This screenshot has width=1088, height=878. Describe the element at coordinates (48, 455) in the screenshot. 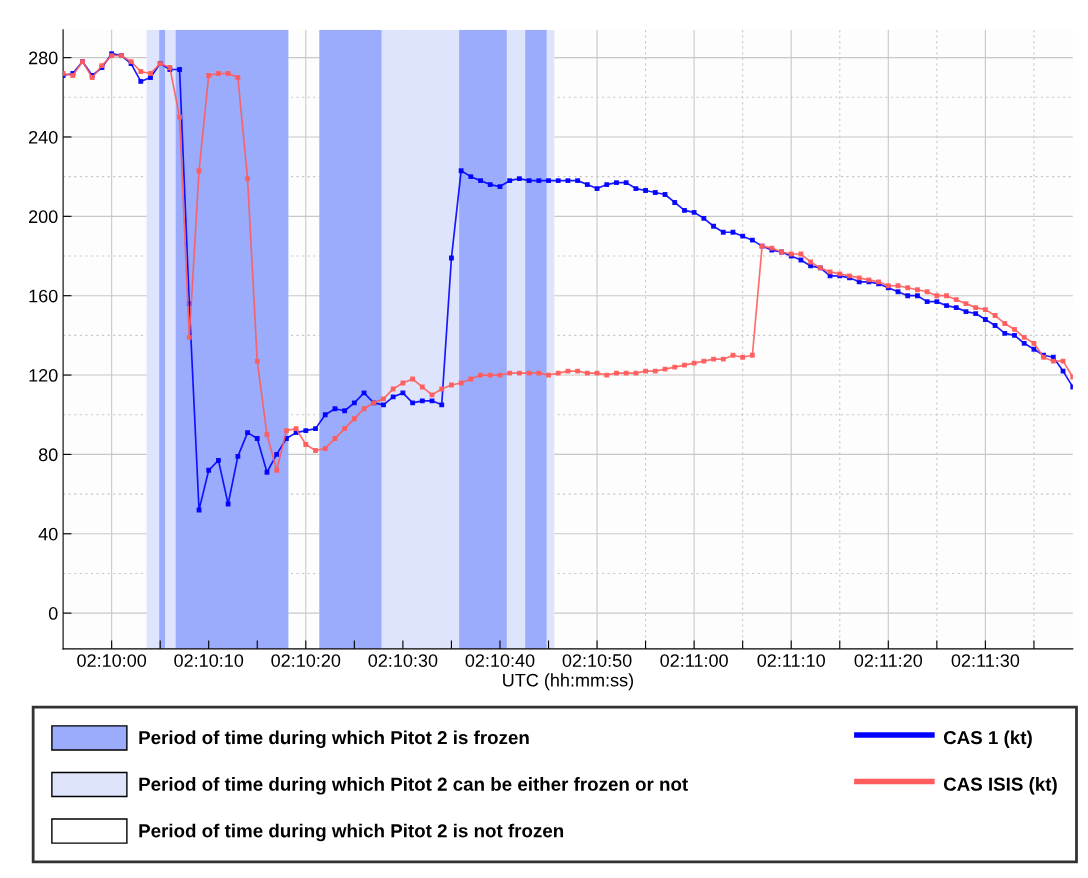

I see `y-tick-label: 80` at that location.